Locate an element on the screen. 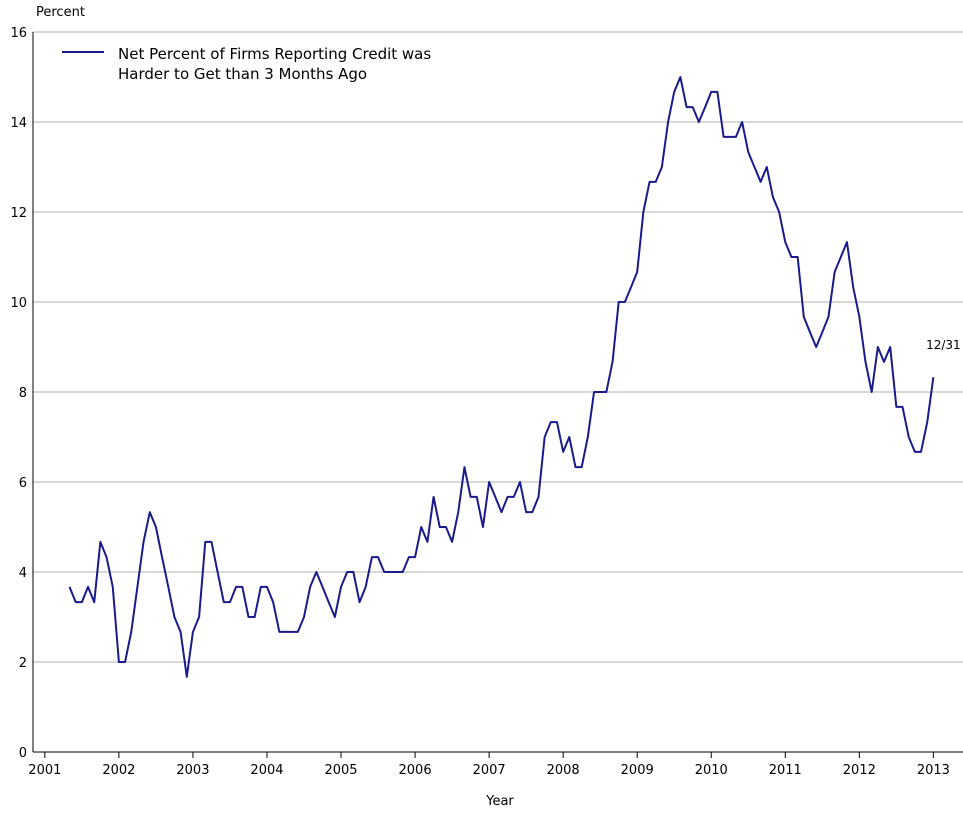 The height and width of the screenshot is (815, 963). y-tick-label: 12 is located at coordinates (18, 213).